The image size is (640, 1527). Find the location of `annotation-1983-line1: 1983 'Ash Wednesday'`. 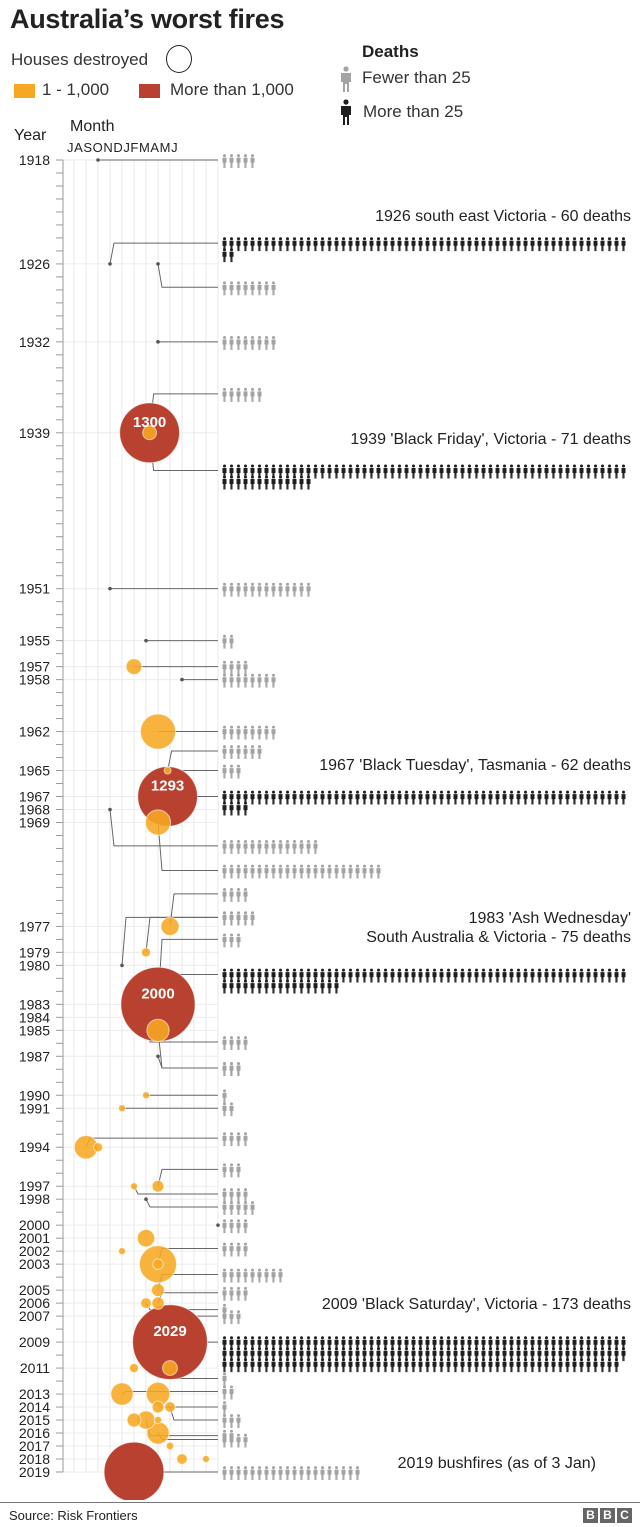

annotation-1983-line1: 1983 'Ash Wednesday' is located at coordinates (549, 918).